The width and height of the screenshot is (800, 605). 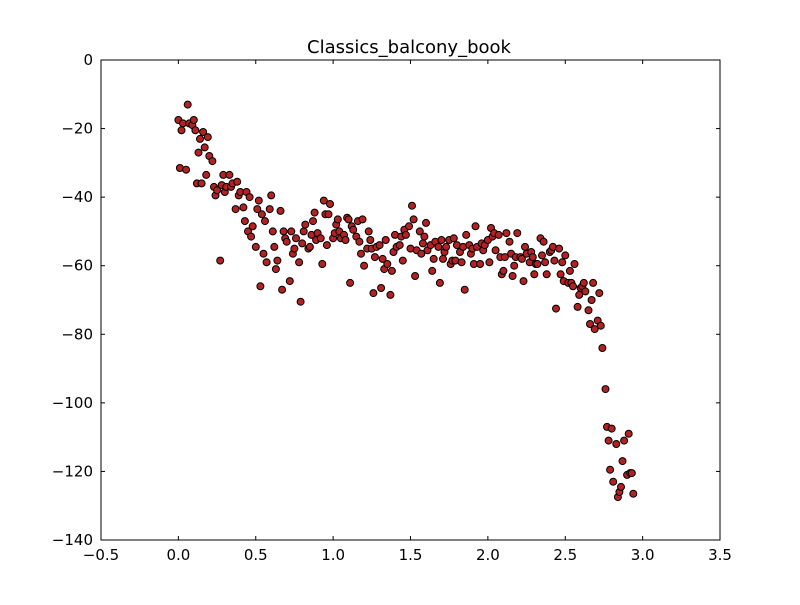 What do you see at coordinates (643, 555) in the screenshot?
I see `x-tick-label: 3.0` at bounding box center [643, 555].